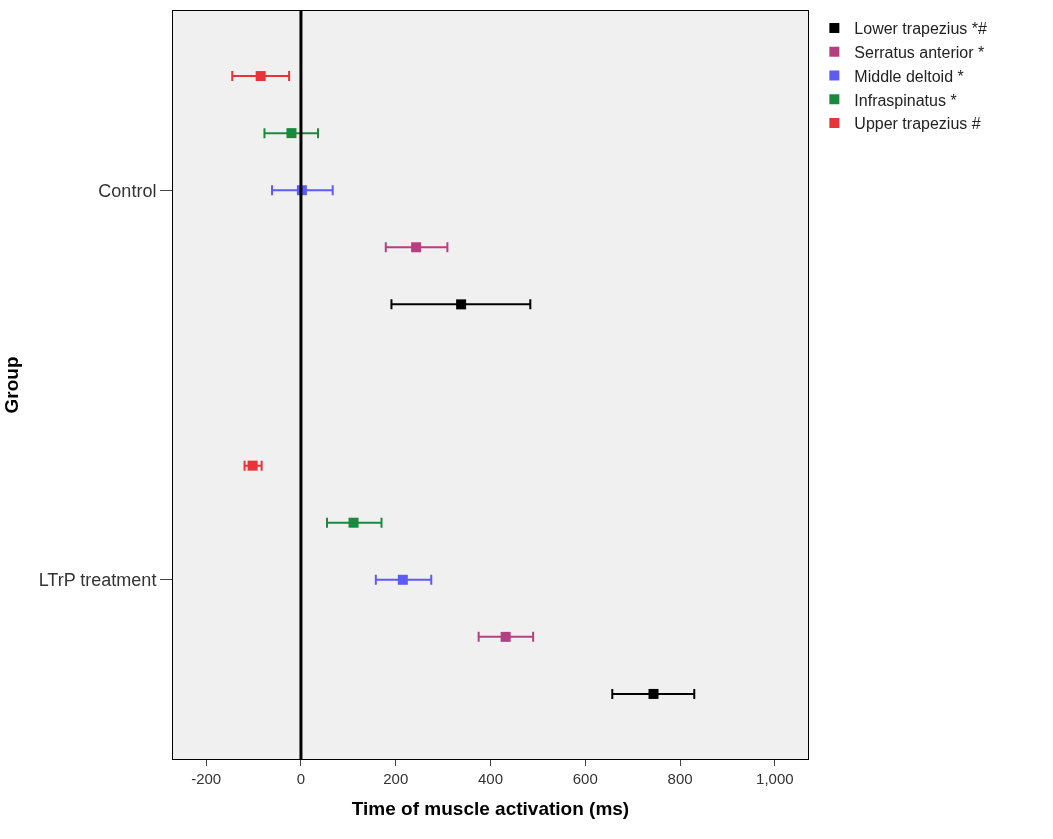 The image size is (1053, 839). Describe the element at coordinates (585, 778) in the screenshot. I see `x-tick-label: 600` at that location.